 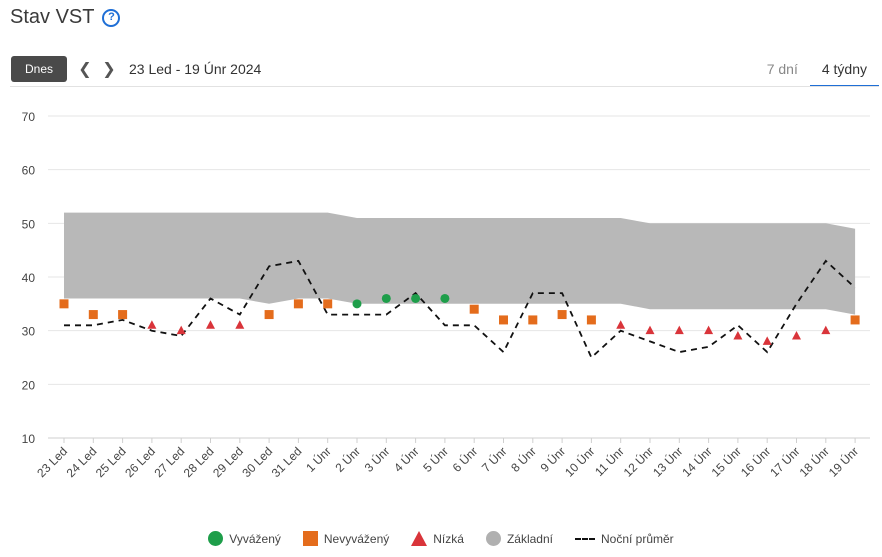 I want to click on grey-circle-icon, so click(x=493, y=538).